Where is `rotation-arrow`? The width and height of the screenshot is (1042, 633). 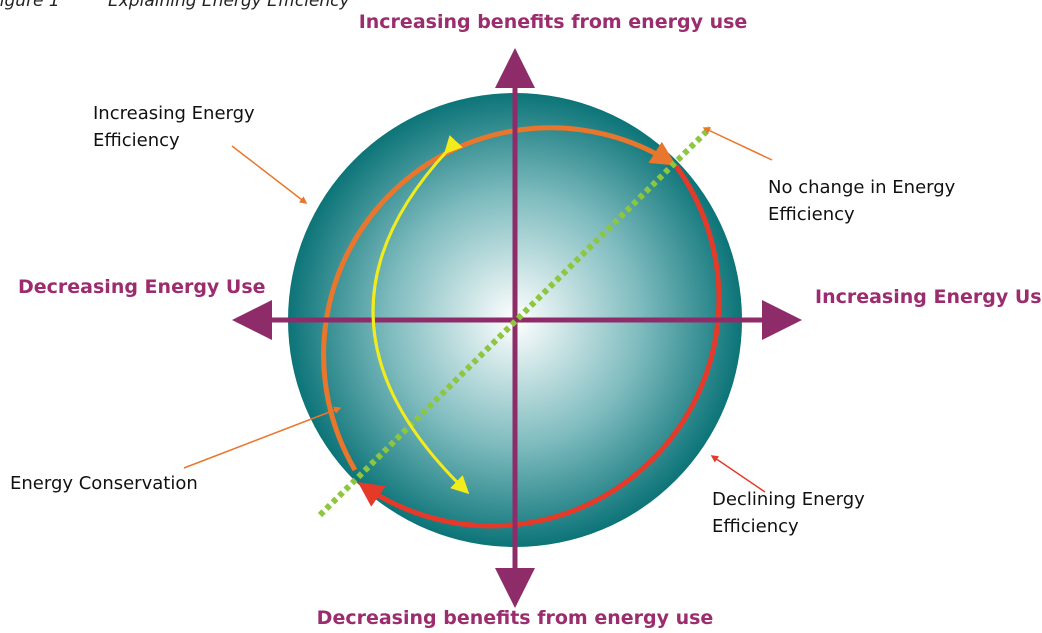 rotation-arrow is located at coordinates (420, 315).